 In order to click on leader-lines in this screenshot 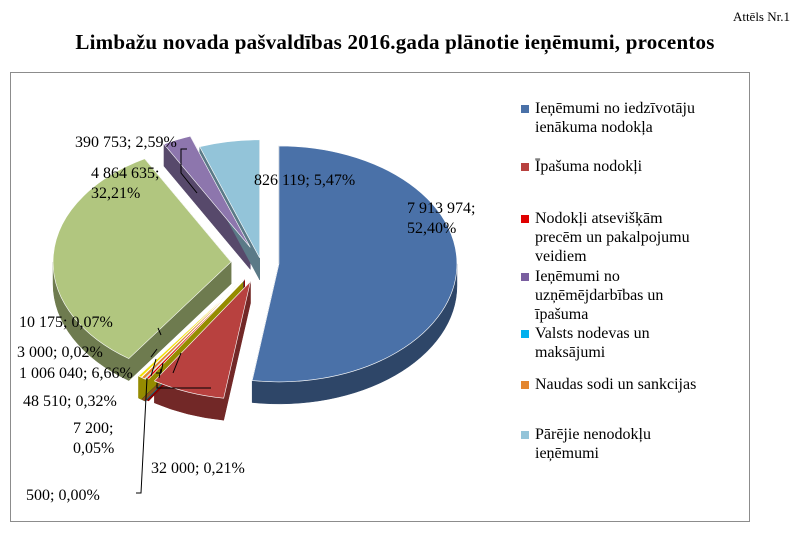, I will do `click(173, 321)`.